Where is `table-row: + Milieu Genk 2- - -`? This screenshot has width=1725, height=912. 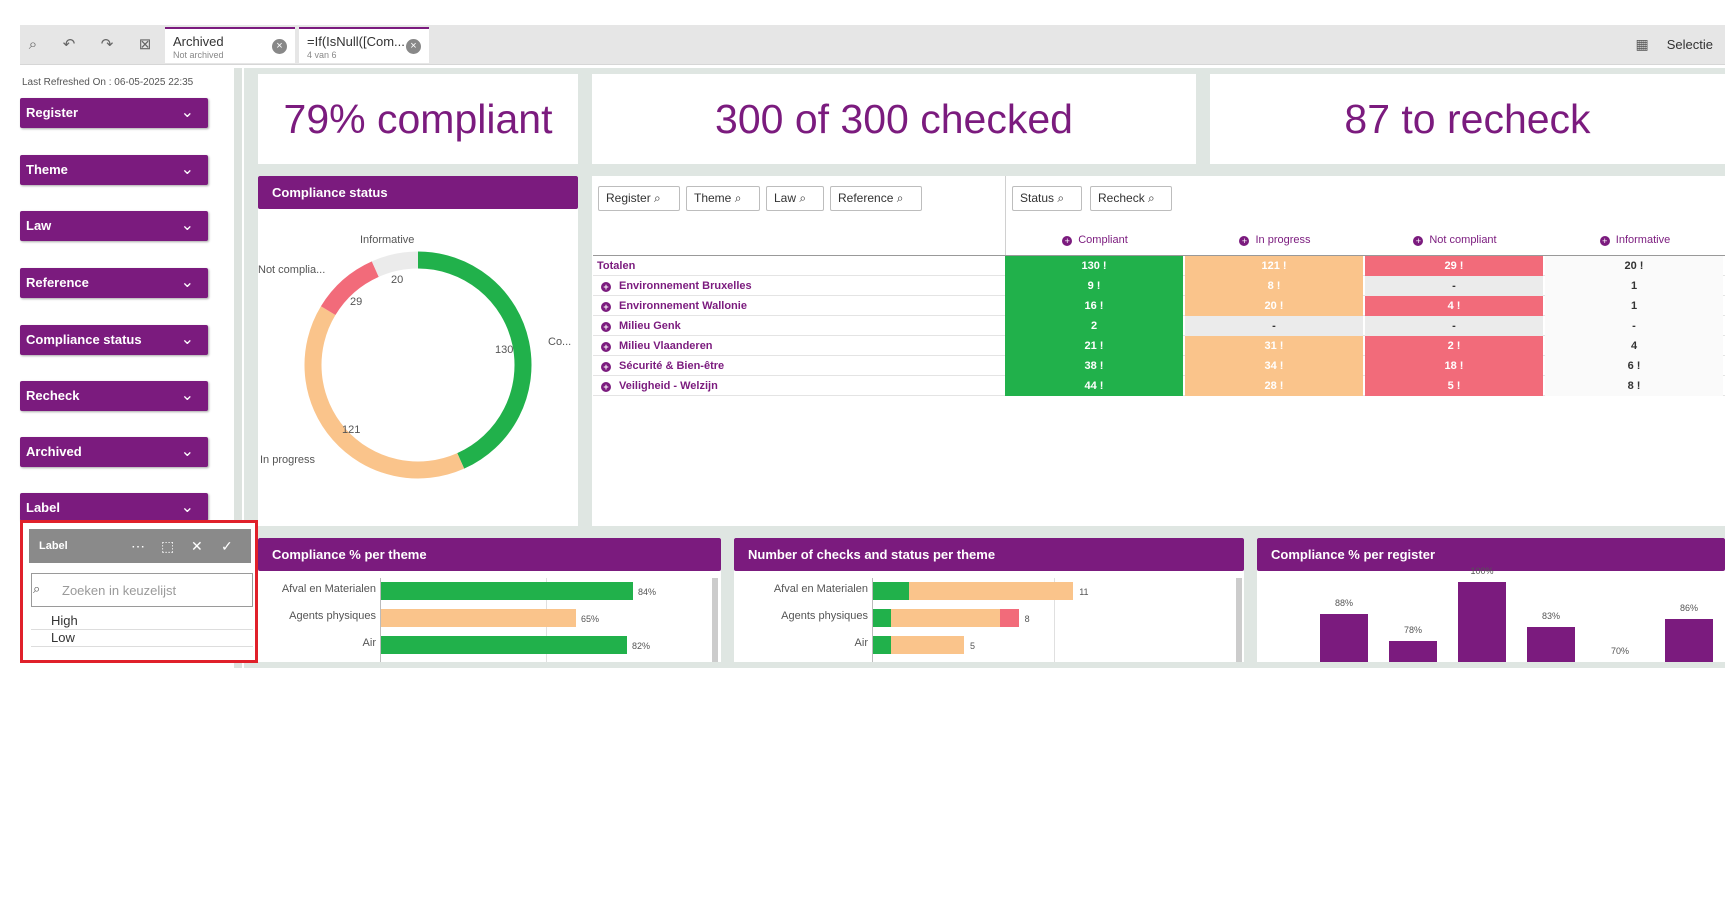
table-row: + Milieu Genk 2- - - is located at coordinates (1159, 326).